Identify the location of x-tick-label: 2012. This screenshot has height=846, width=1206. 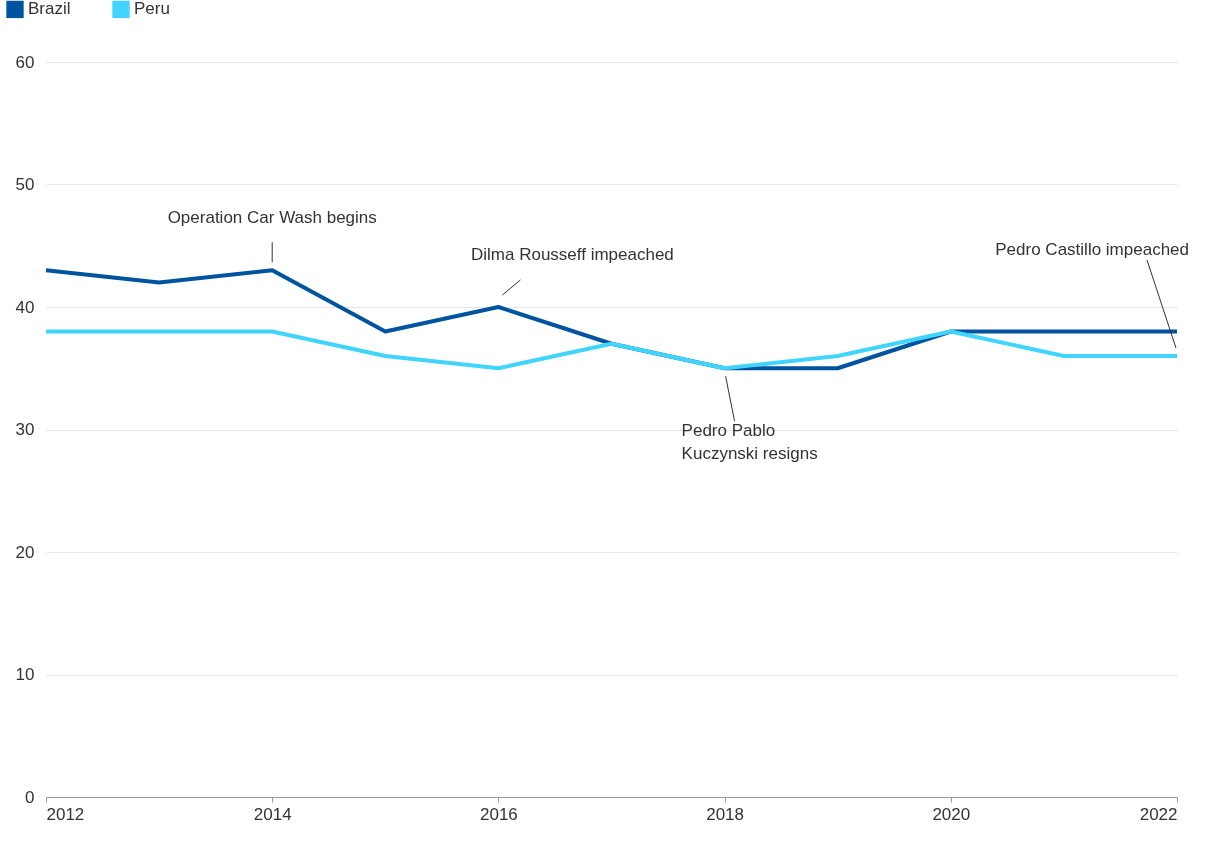
(65, 814).